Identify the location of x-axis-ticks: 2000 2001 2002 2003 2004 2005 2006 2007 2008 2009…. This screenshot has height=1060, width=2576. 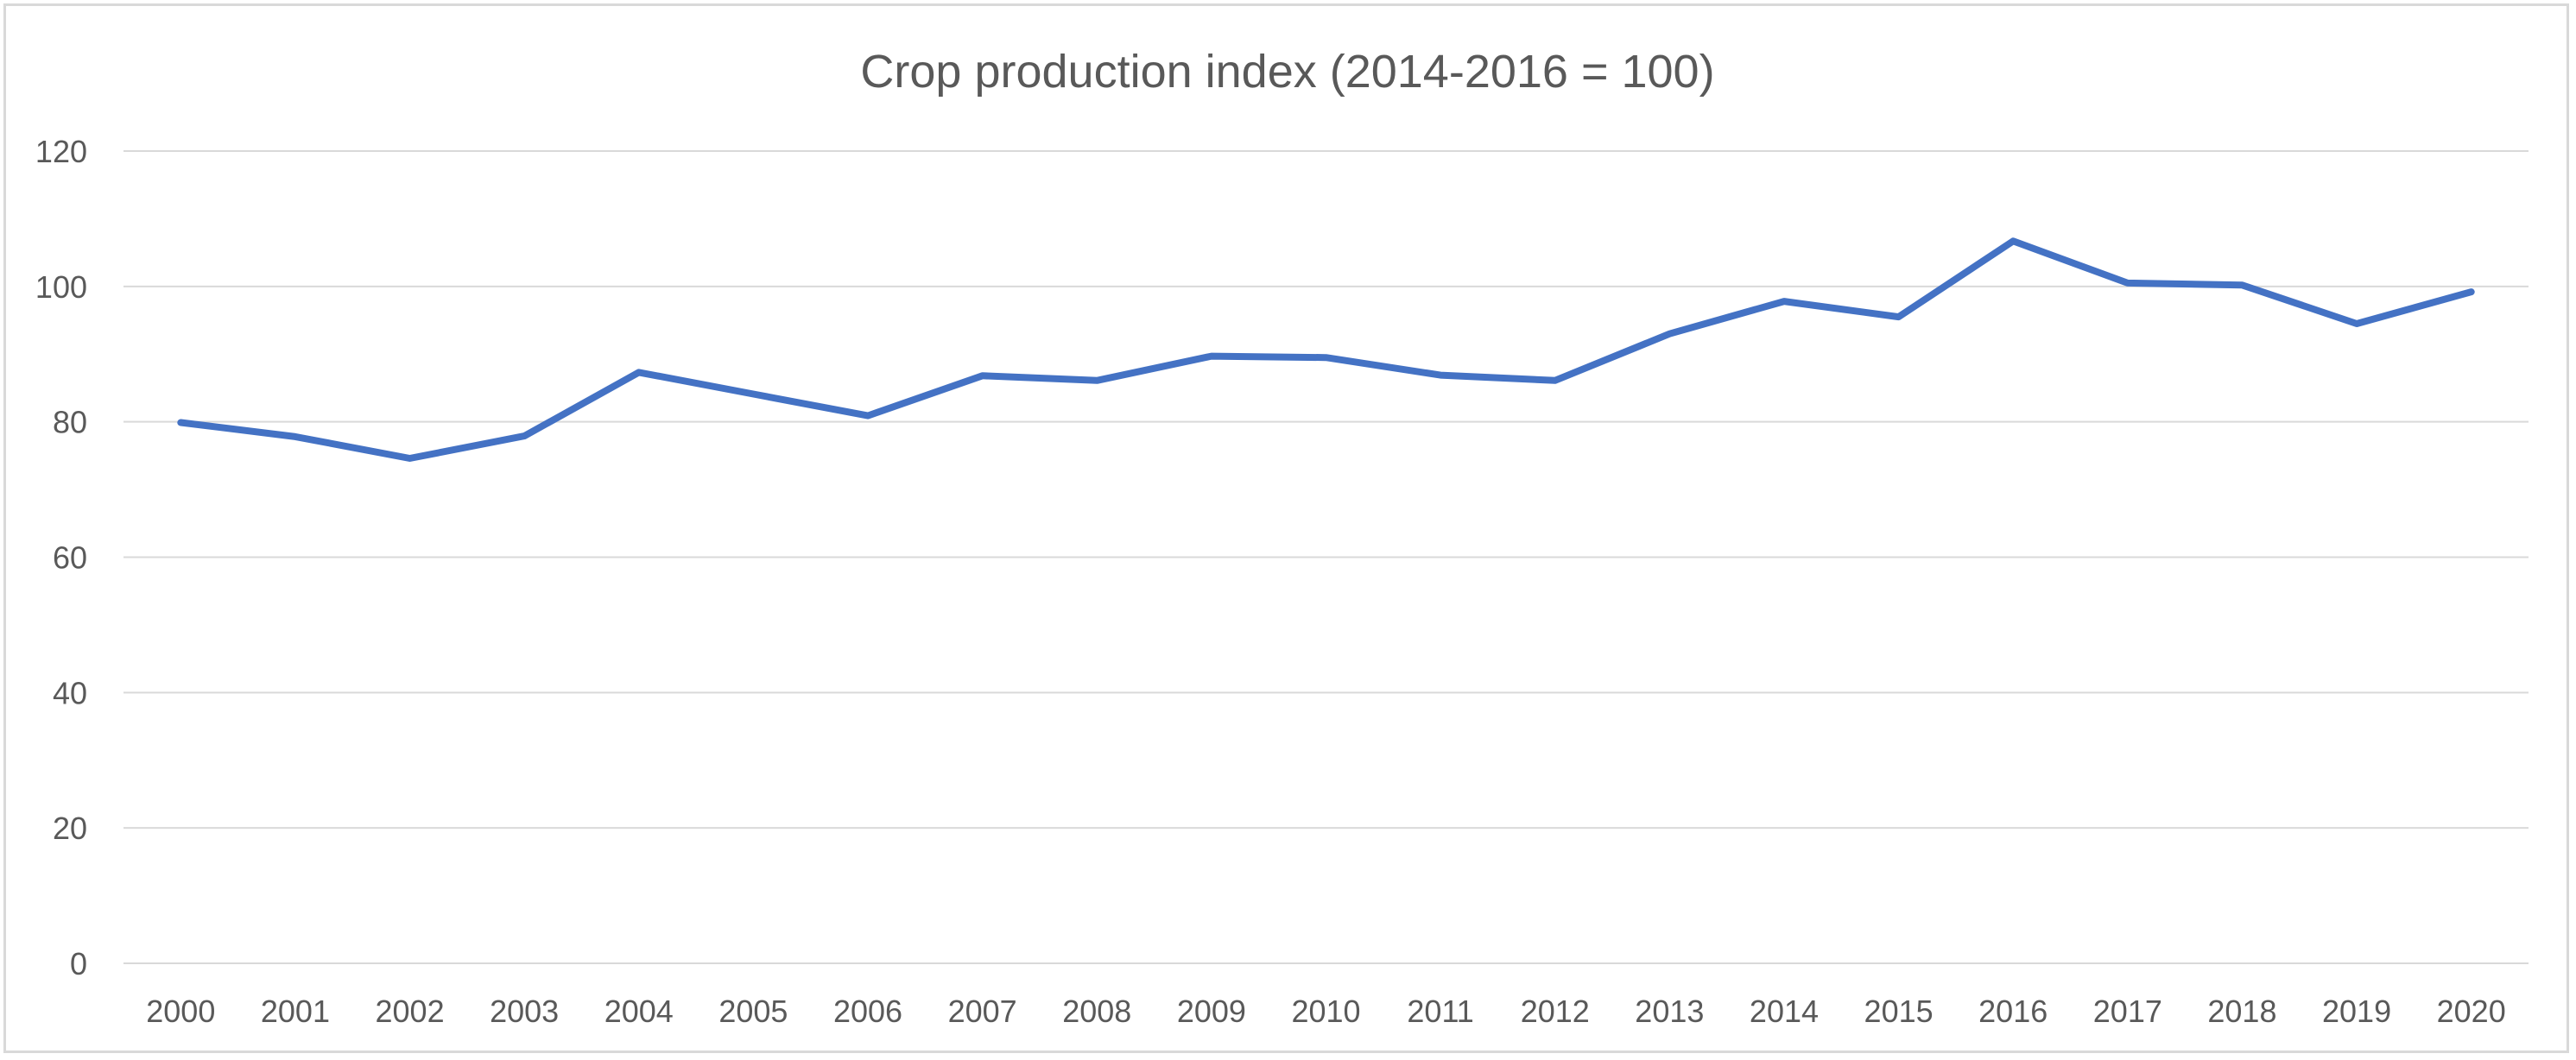
(1325, 1011).